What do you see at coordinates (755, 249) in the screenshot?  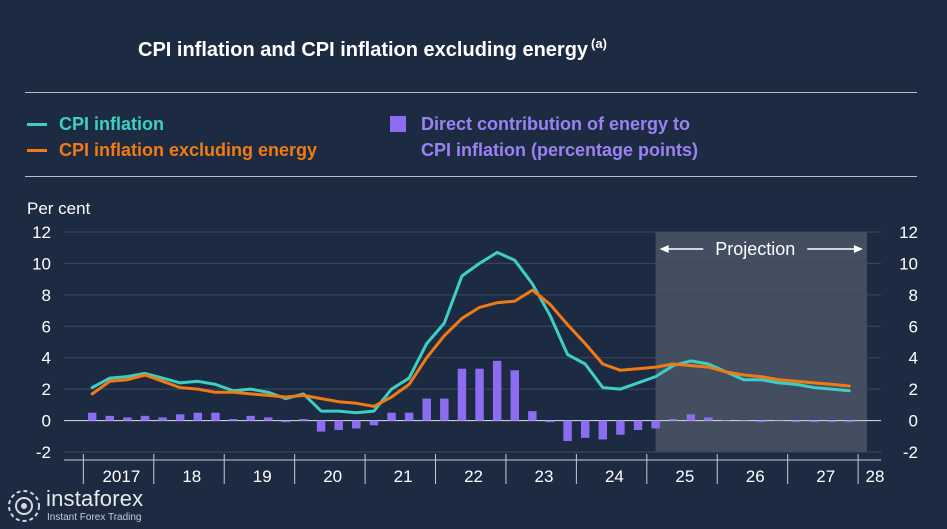 I see `projection-label: Projection` at bounding box center [755, 249].